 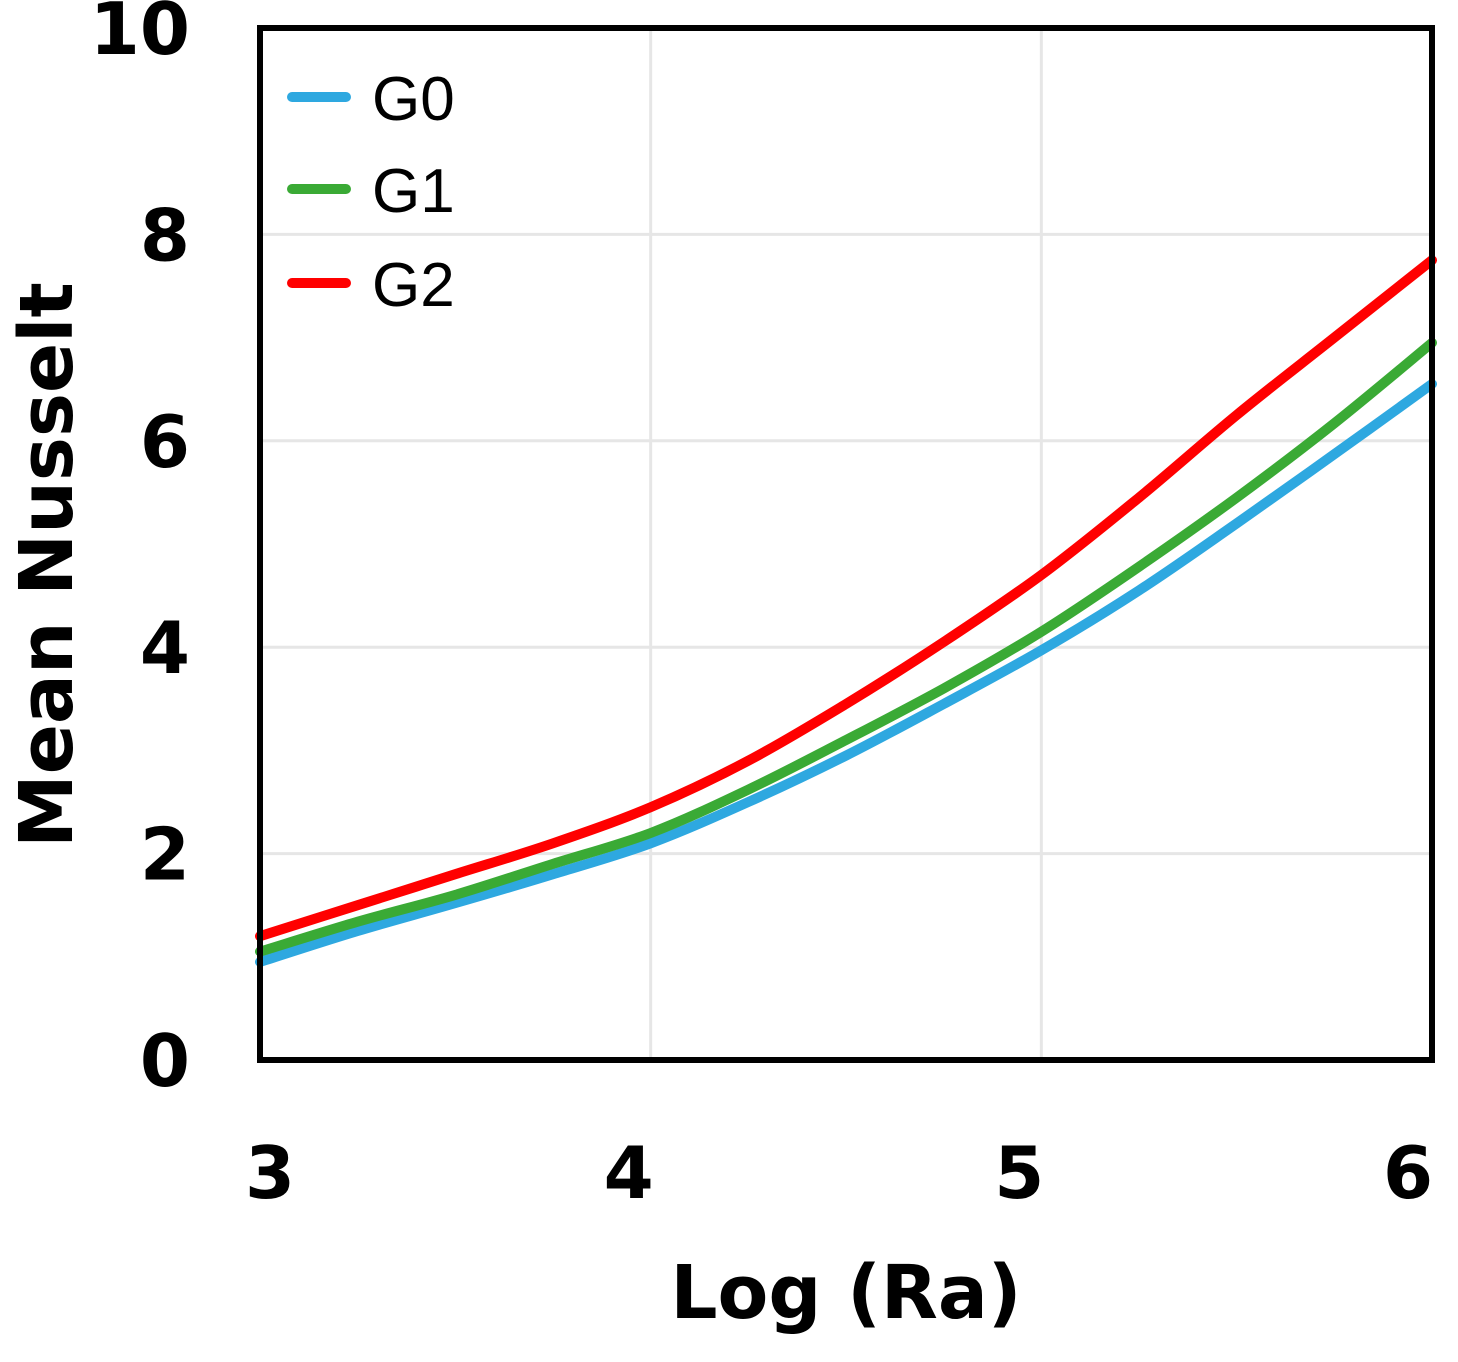 I want to click on legend: G0 G1 G2, so click(x=371, y=192).